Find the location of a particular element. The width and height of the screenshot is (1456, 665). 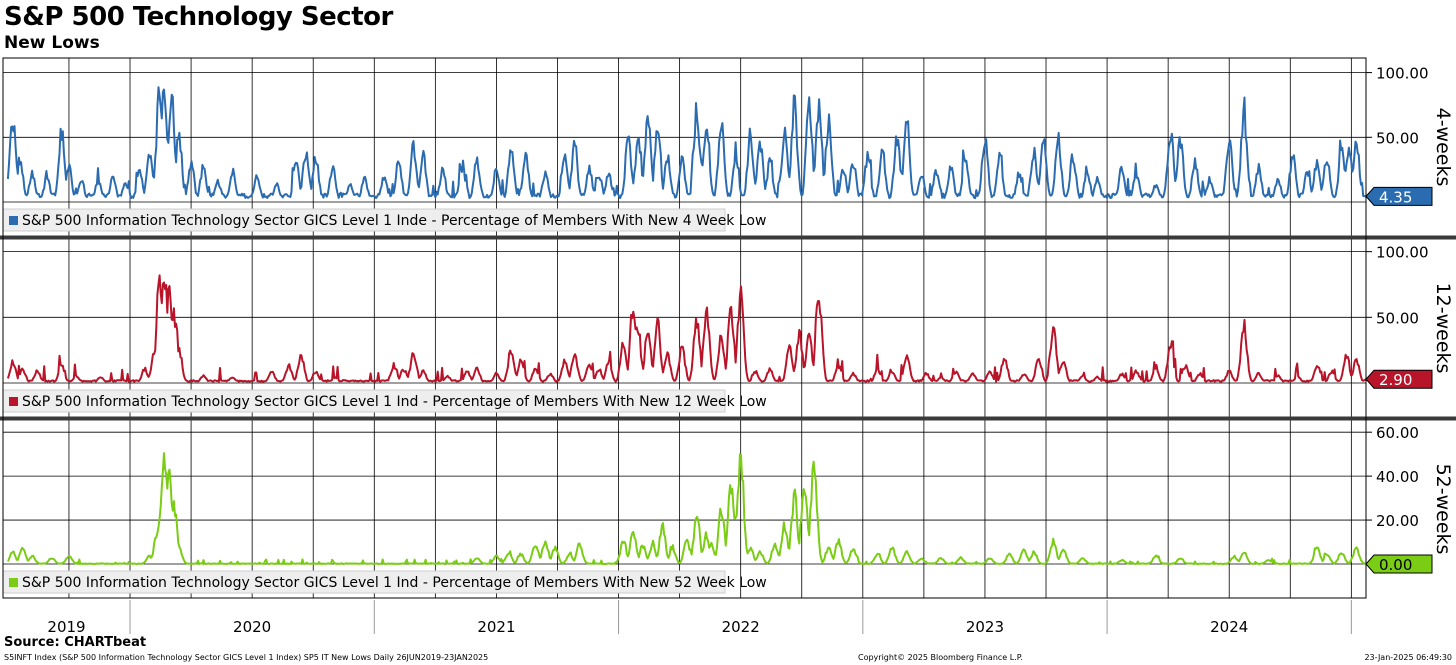

x-tick-label: 2019 is located at coordinates (66, 627).